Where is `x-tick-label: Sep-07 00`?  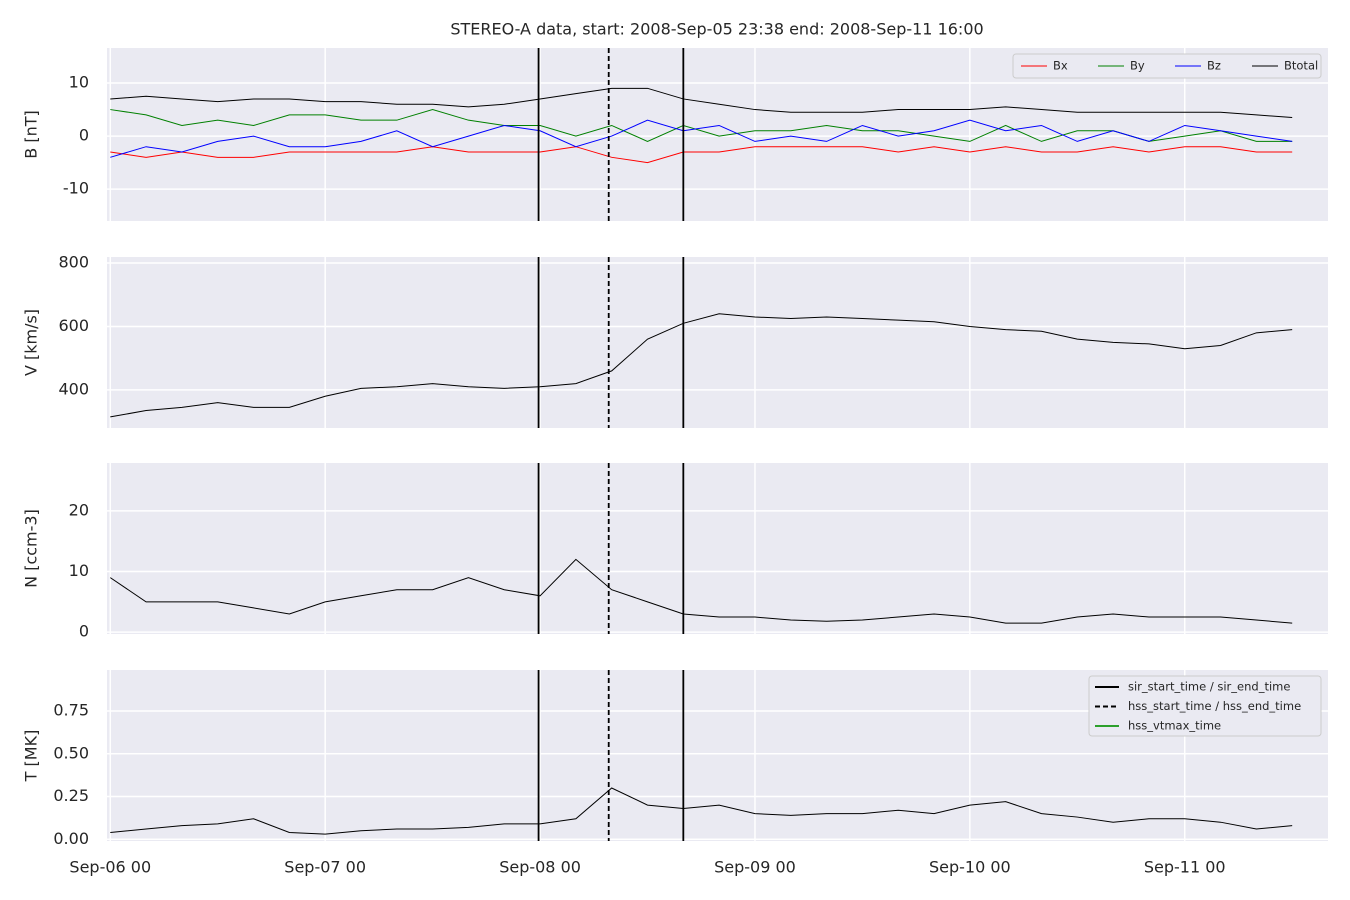
x-tick-label: Sep-07 00 is located at coordinates (325, 867).